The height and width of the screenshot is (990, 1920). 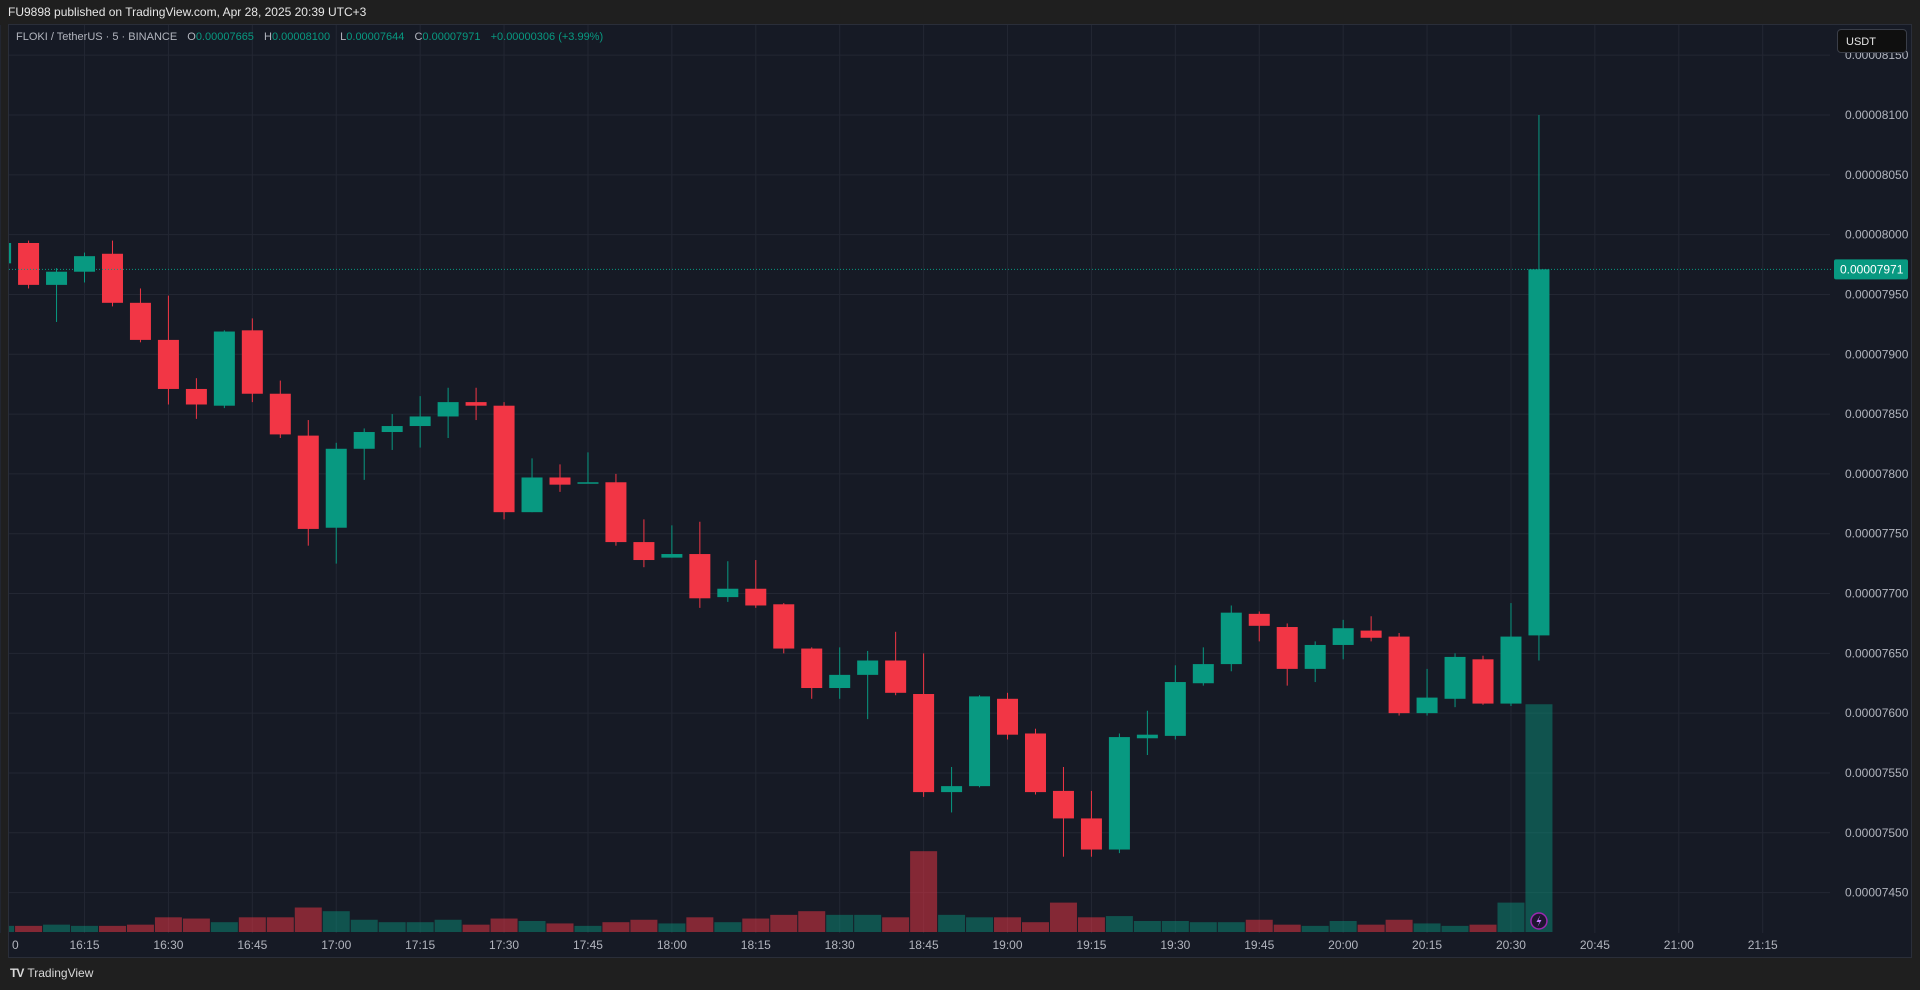 What do you see at coordinates (1872, 41) in the screenshot?
I see `currency-button: USDT` at bounding box center [1872, 41].